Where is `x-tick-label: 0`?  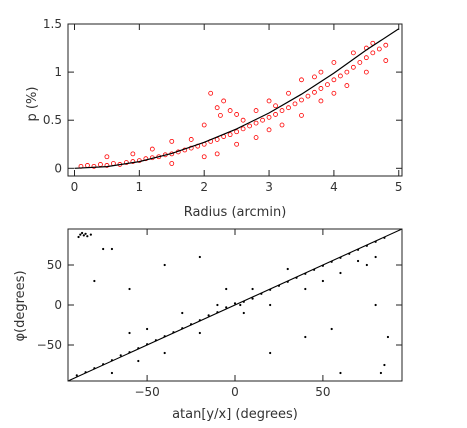
x-tick-label: 0 is located at coordinates (75, 187).